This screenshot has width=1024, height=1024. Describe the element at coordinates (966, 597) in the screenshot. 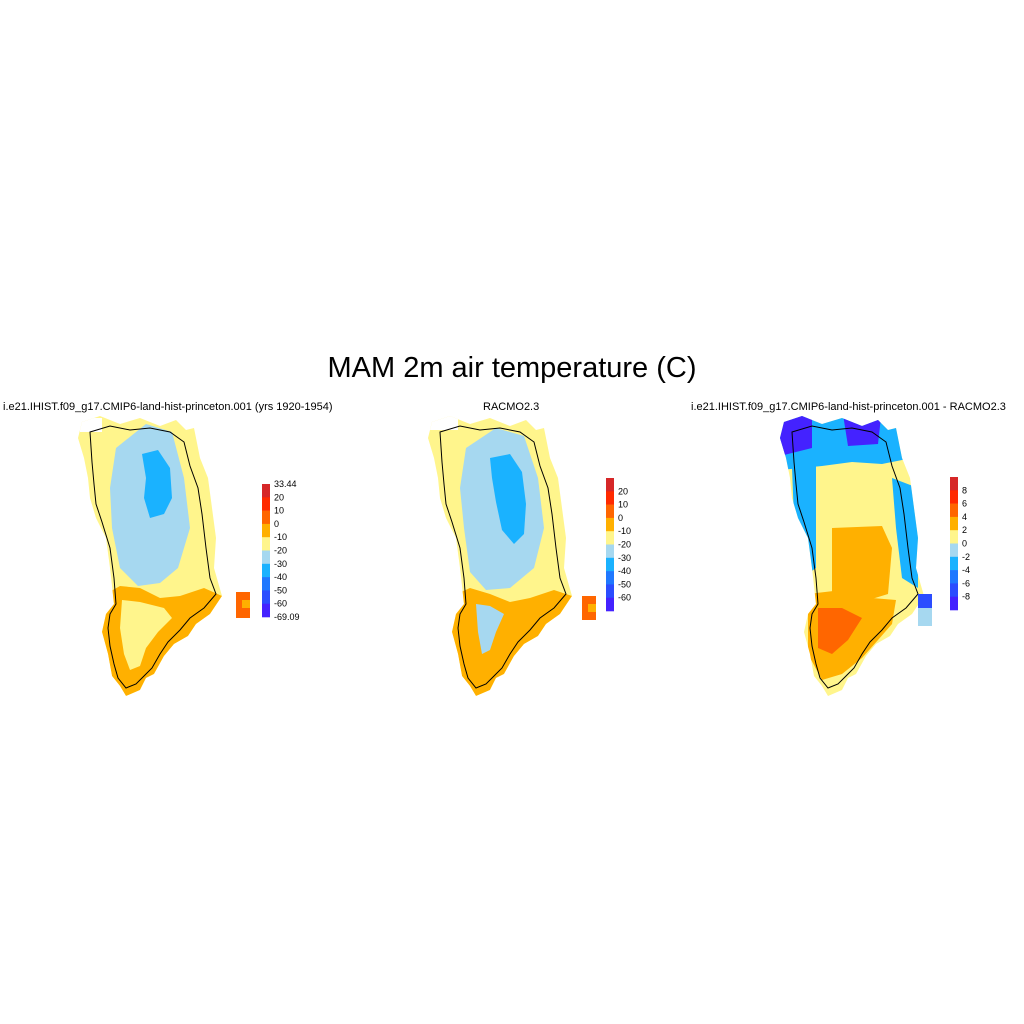

I see `colorbar-tick-label: -8` at that location.